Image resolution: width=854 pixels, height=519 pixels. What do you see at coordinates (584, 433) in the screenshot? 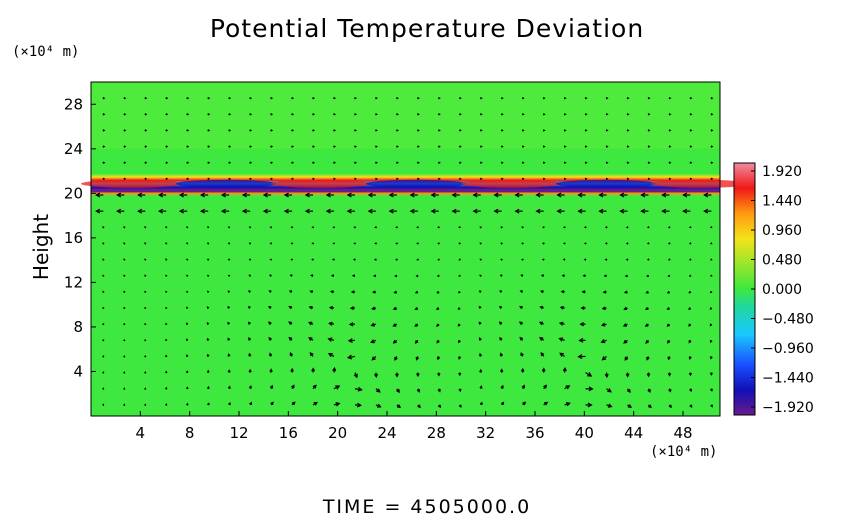
I see `x-tick-label: 40` at bounding box center [584, 433].